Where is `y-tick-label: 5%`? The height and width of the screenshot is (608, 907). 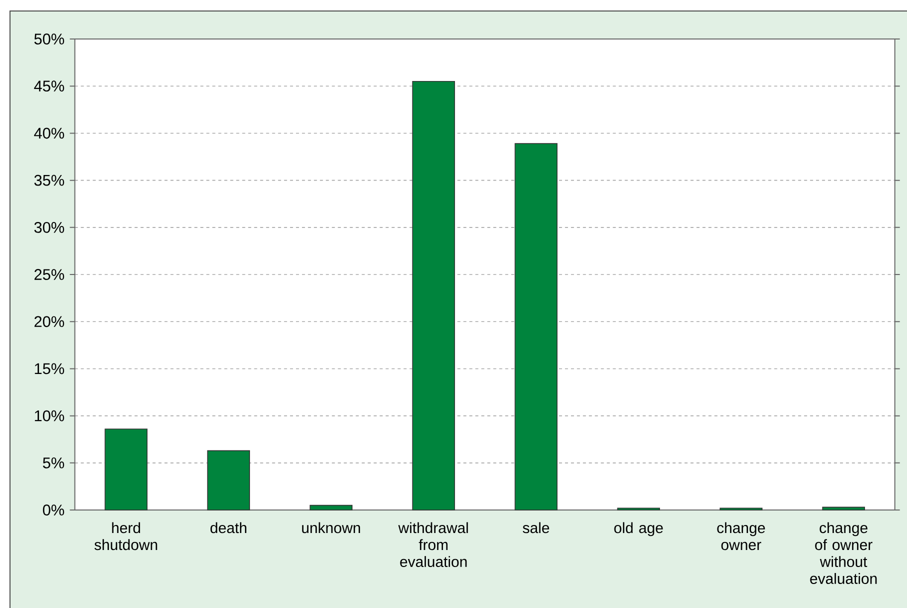 y-tick-label: 5% is located at coordinates (53, 462).